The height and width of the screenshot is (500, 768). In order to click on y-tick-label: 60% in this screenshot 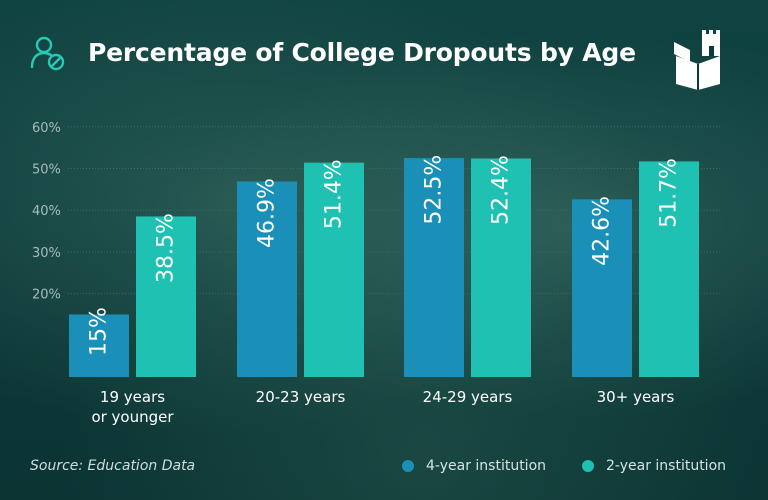, I will do `click(46, 128)`.